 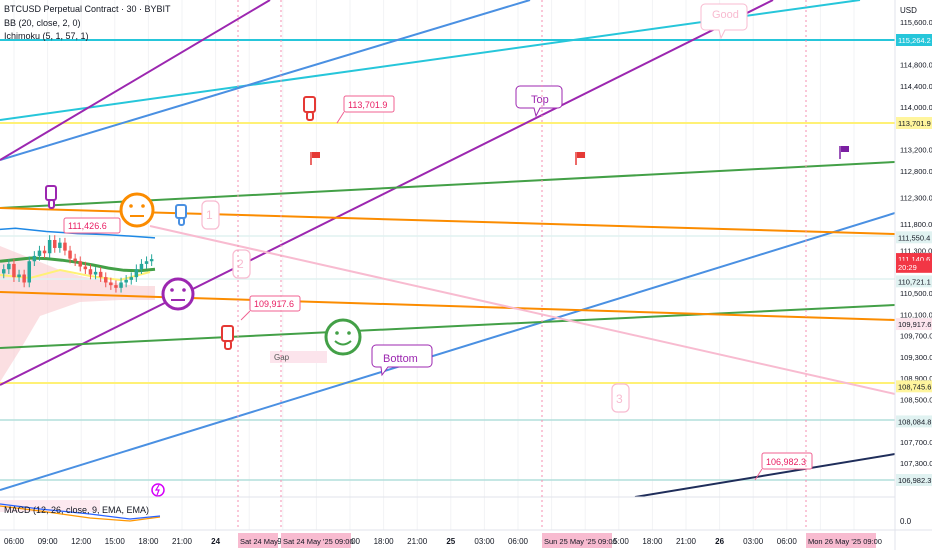 What do you see at coordinates (845, 541) in the screenshot?
I see `time-highlight-label: Mon 26 May '25 09:00` at bounding box center [845, 541].